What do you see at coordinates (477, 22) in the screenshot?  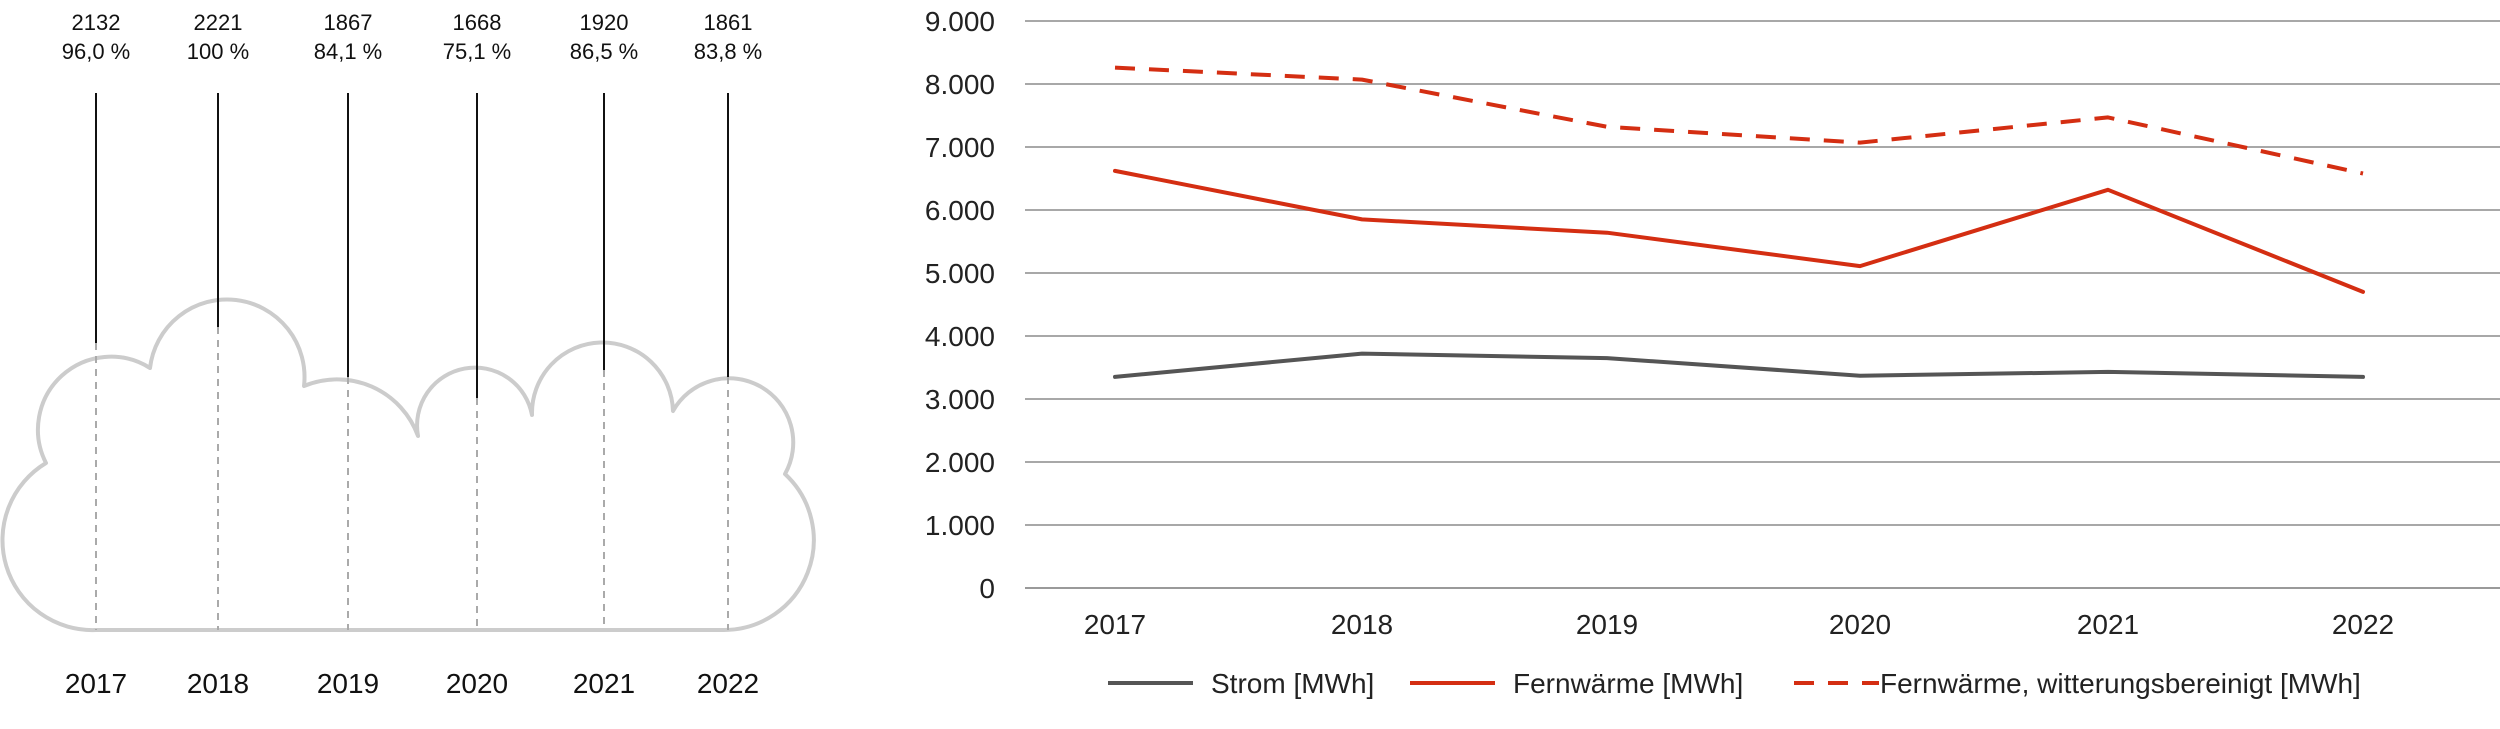 I see `cloud-value-label: 1668` at bounding box center [477, 22].